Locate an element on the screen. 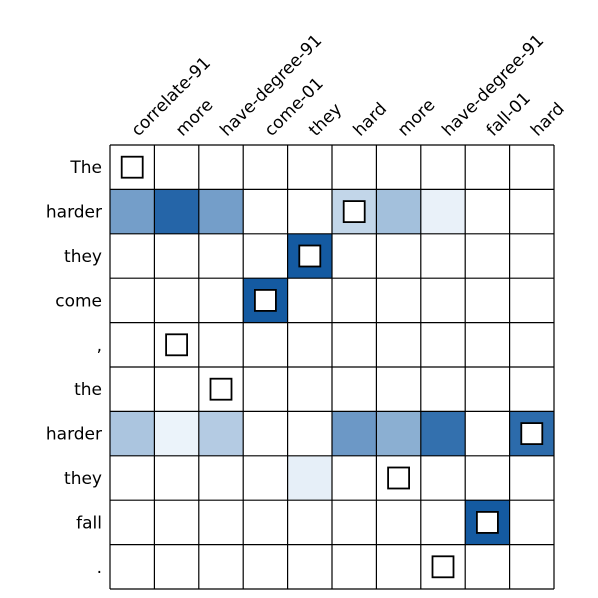  alignment-marker-r7-c6 is located at coordinates (399, 478).